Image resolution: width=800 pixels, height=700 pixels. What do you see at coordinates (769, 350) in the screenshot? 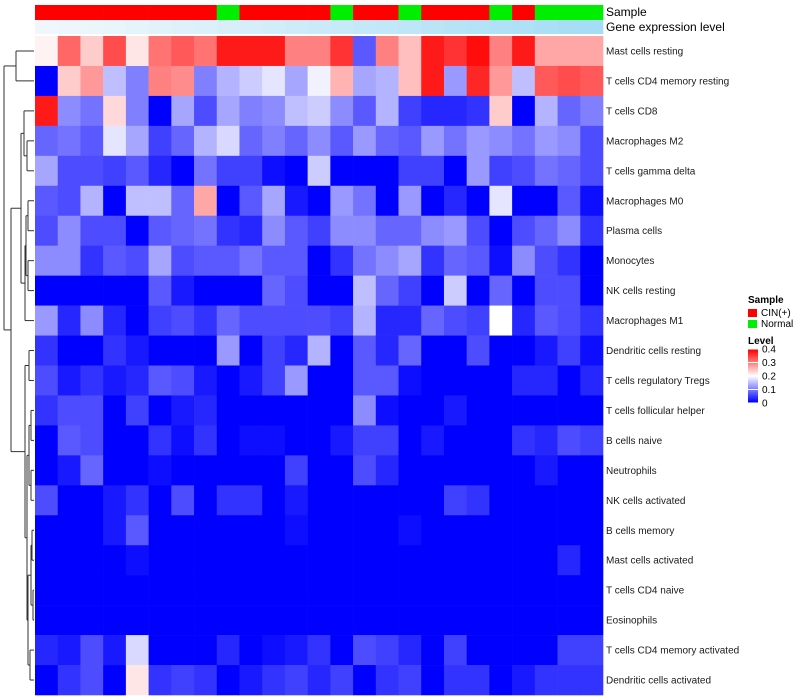
I see `level-tick-label: 0.4` at bounding box center [769, 350].